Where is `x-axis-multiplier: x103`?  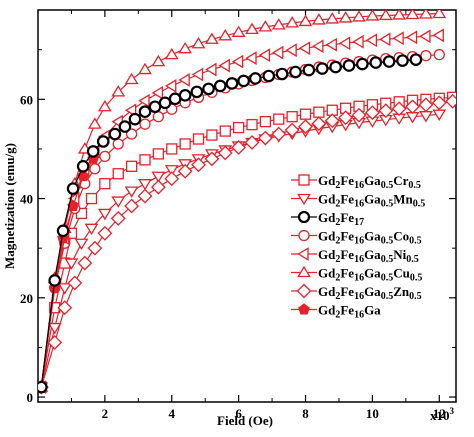 x-axis-multiplier: x103 is located at coordinates (442, 414).